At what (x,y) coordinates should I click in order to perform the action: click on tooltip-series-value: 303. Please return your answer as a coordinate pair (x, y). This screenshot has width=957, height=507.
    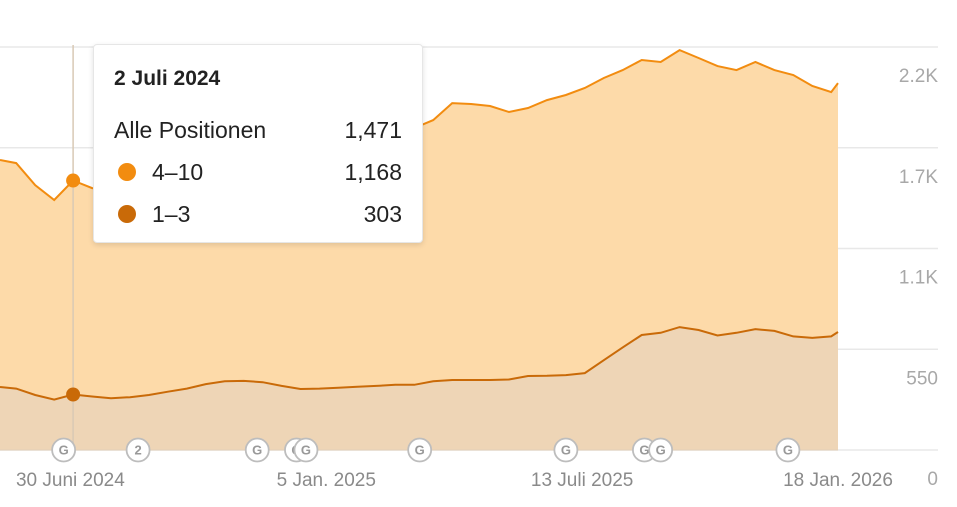
    Looking at the image, I should click on (382, 213).